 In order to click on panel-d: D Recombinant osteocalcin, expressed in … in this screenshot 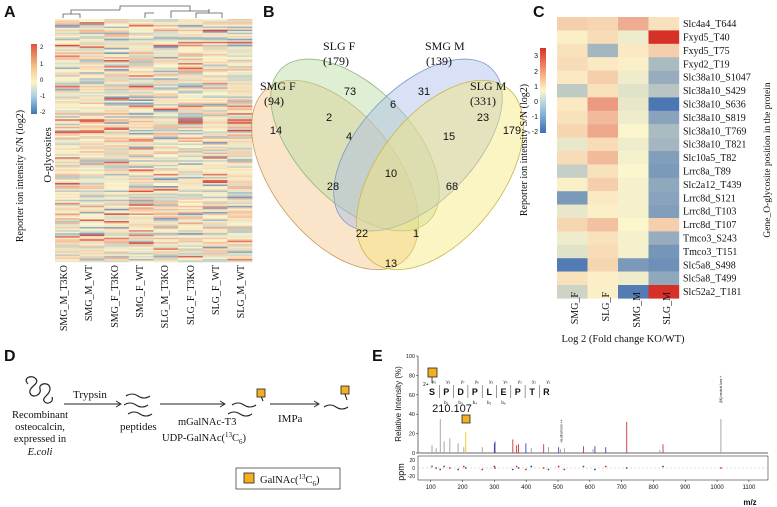, I will do `click(177, 419)`.